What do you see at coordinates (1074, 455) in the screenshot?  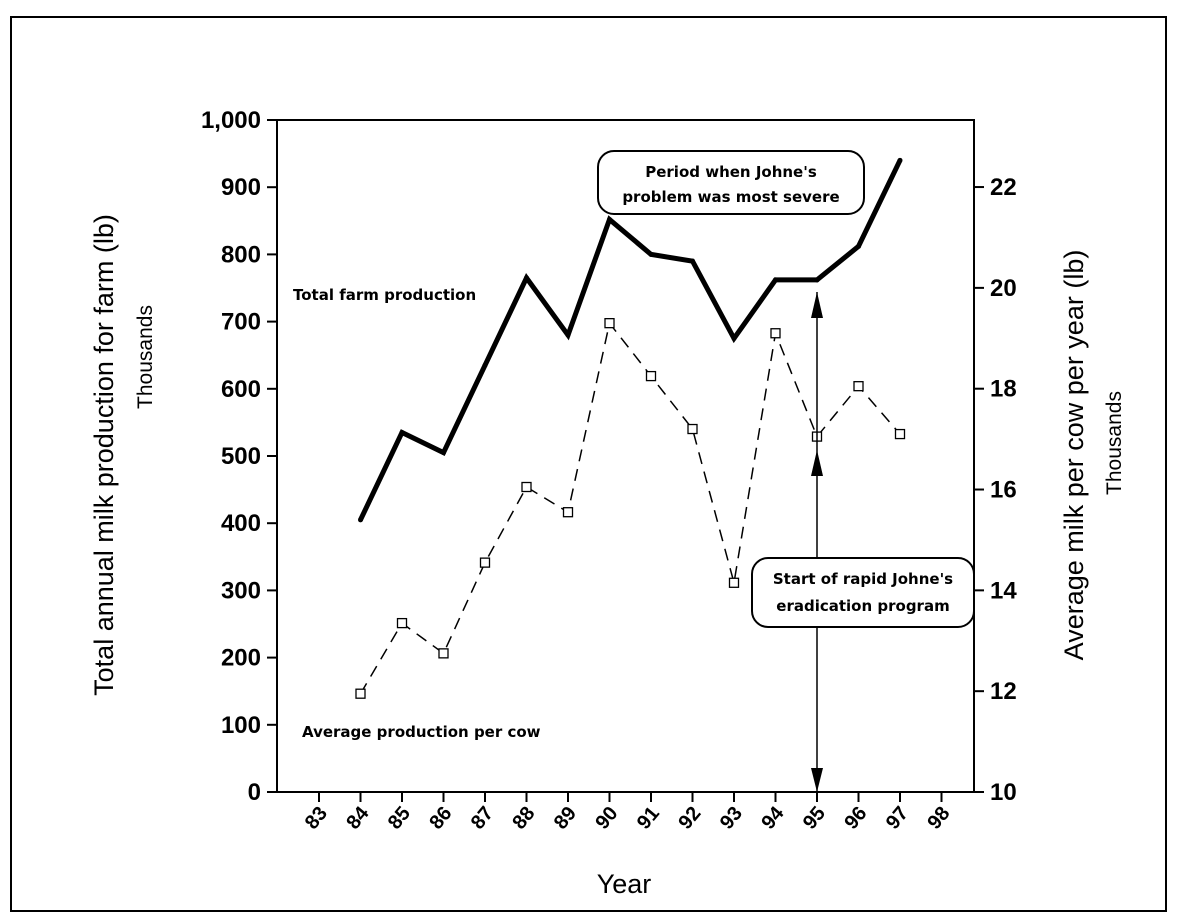 I see `right-axis-title: Average milk per cow per year (lb)` at bounding box center [1074, 455].